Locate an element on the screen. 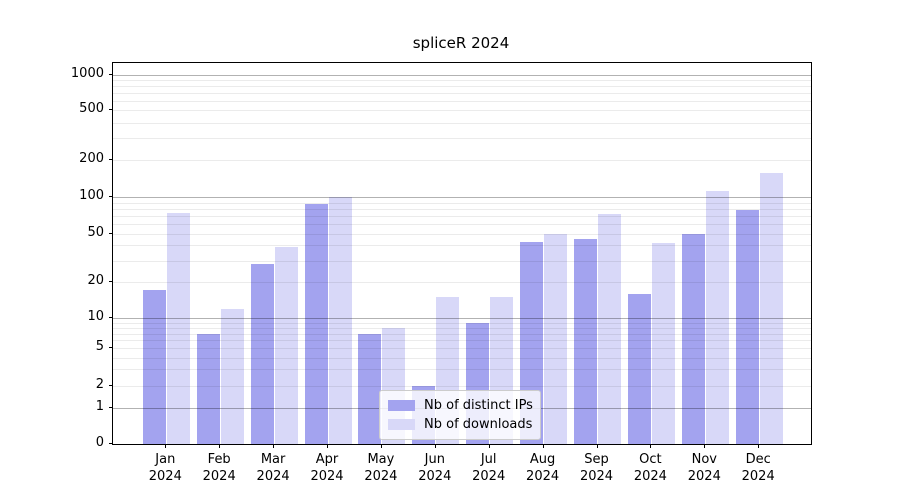  legend-label-downloads: Nb of downloads is located at coordinates (478, 424).